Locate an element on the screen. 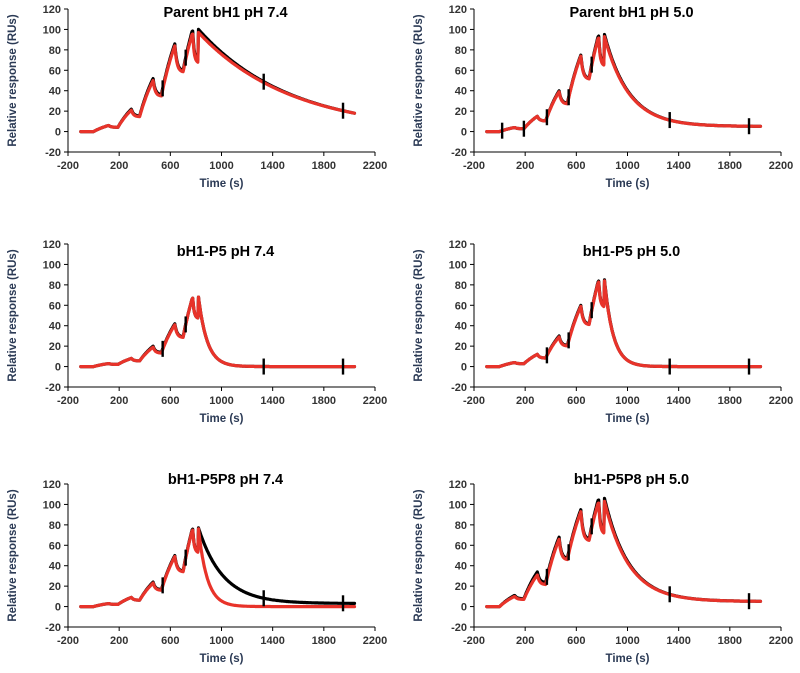 Image resolution: width=800 pixels, height=673 pixels. panel-title: Parent bH1 pH 5.0 is located at coordinates (631, 13).